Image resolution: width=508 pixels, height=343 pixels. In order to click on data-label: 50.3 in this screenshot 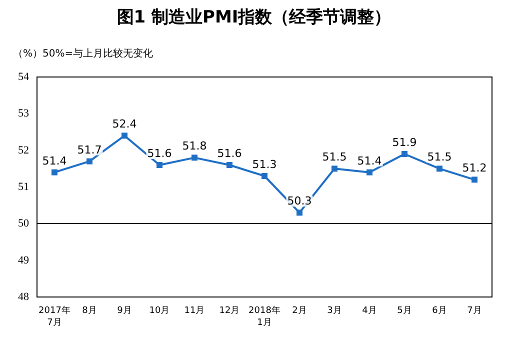, I will do `click(299, 201)`.